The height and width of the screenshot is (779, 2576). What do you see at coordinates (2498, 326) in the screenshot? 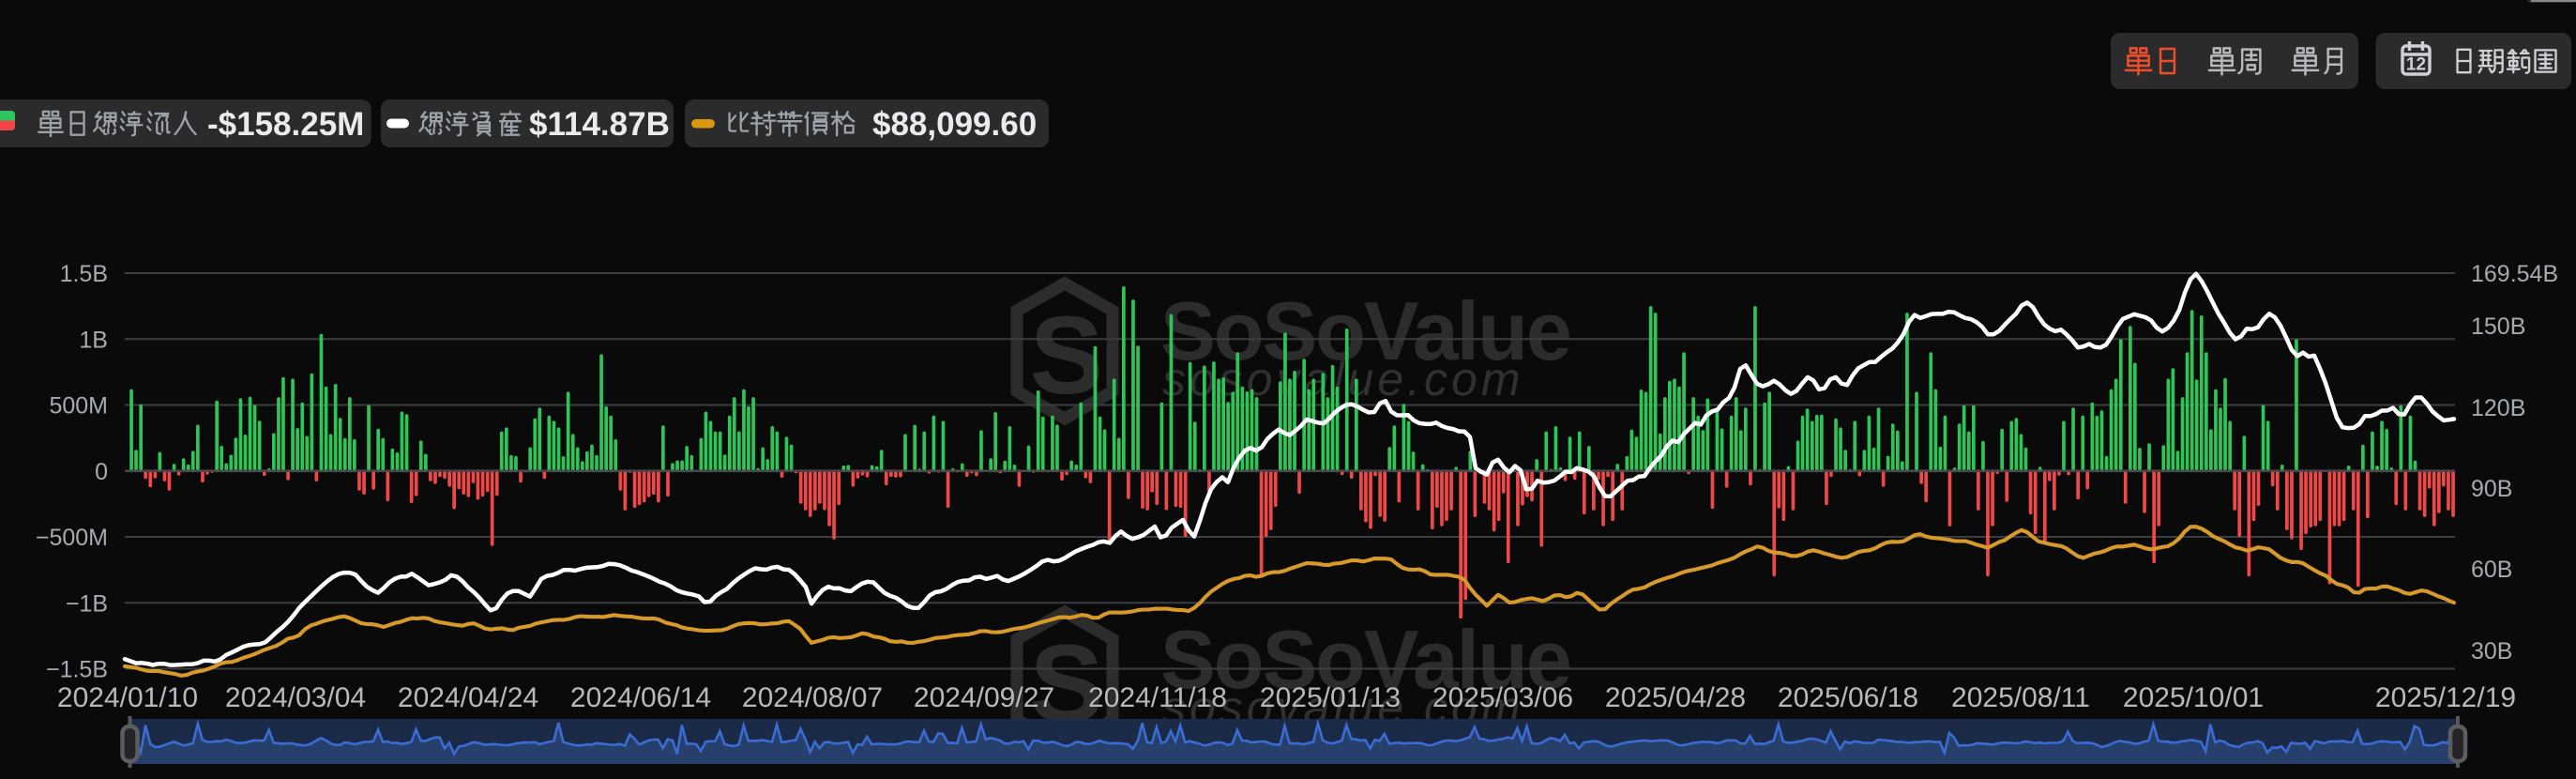
I see `svg-text: 150B` at bounding box center [2498, 326].